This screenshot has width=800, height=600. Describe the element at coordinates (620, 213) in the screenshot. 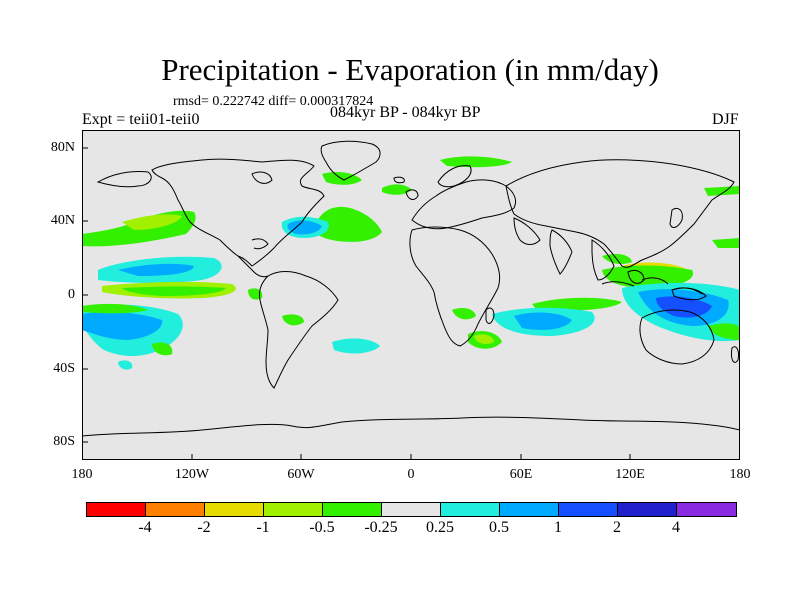

I see `coast-asia` at that location.